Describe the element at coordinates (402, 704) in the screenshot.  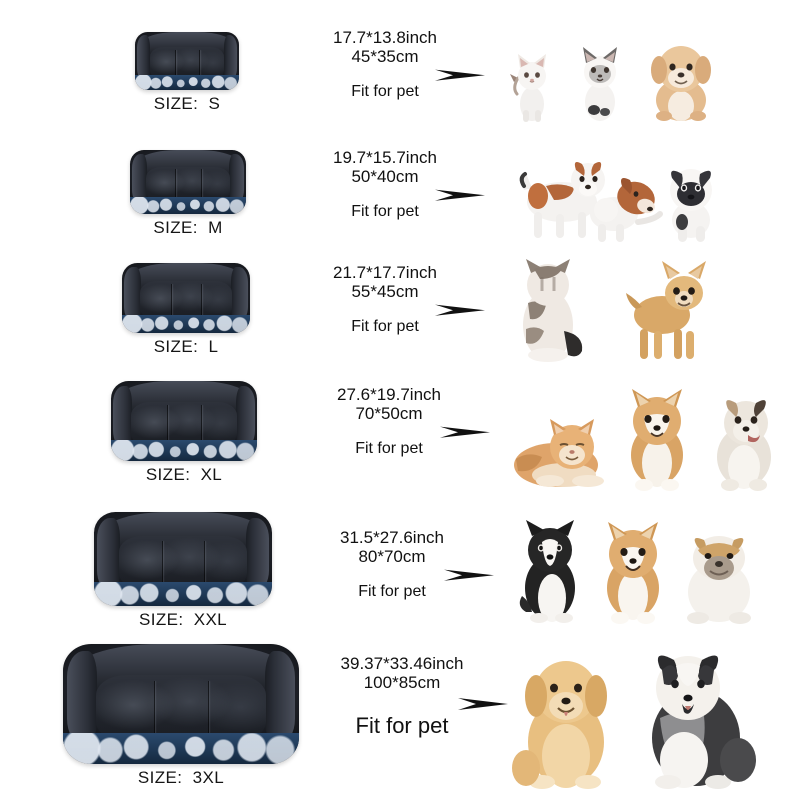
I see `arrow-3xl` at that location.